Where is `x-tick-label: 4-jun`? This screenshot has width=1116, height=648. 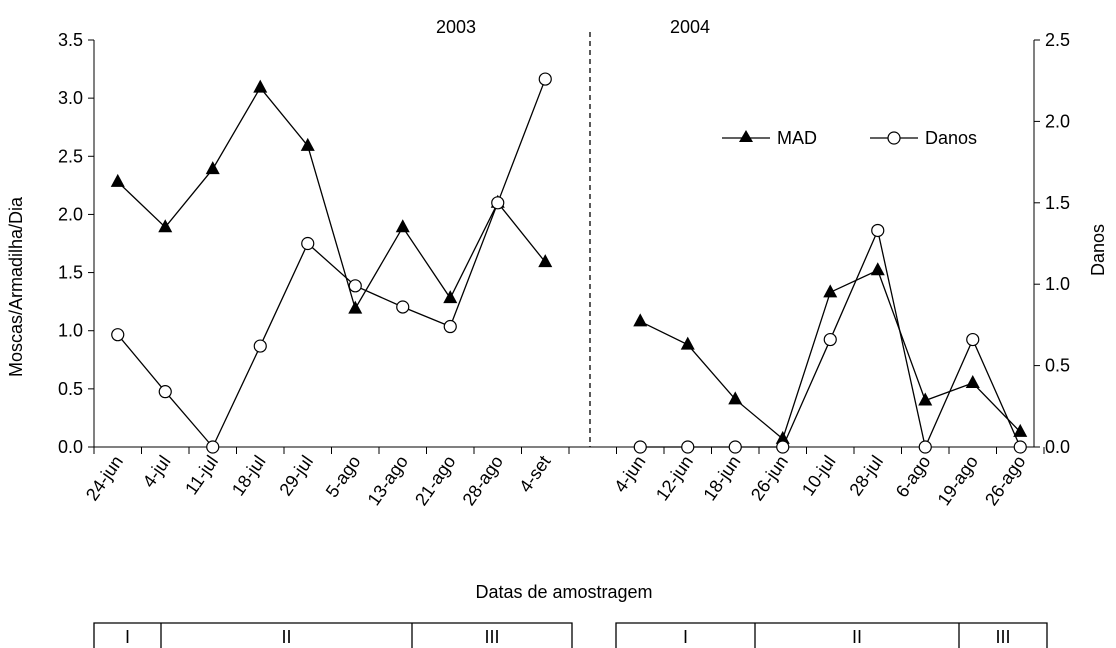 x-tick-label: 4-jun is located at coordinates (629, 474).